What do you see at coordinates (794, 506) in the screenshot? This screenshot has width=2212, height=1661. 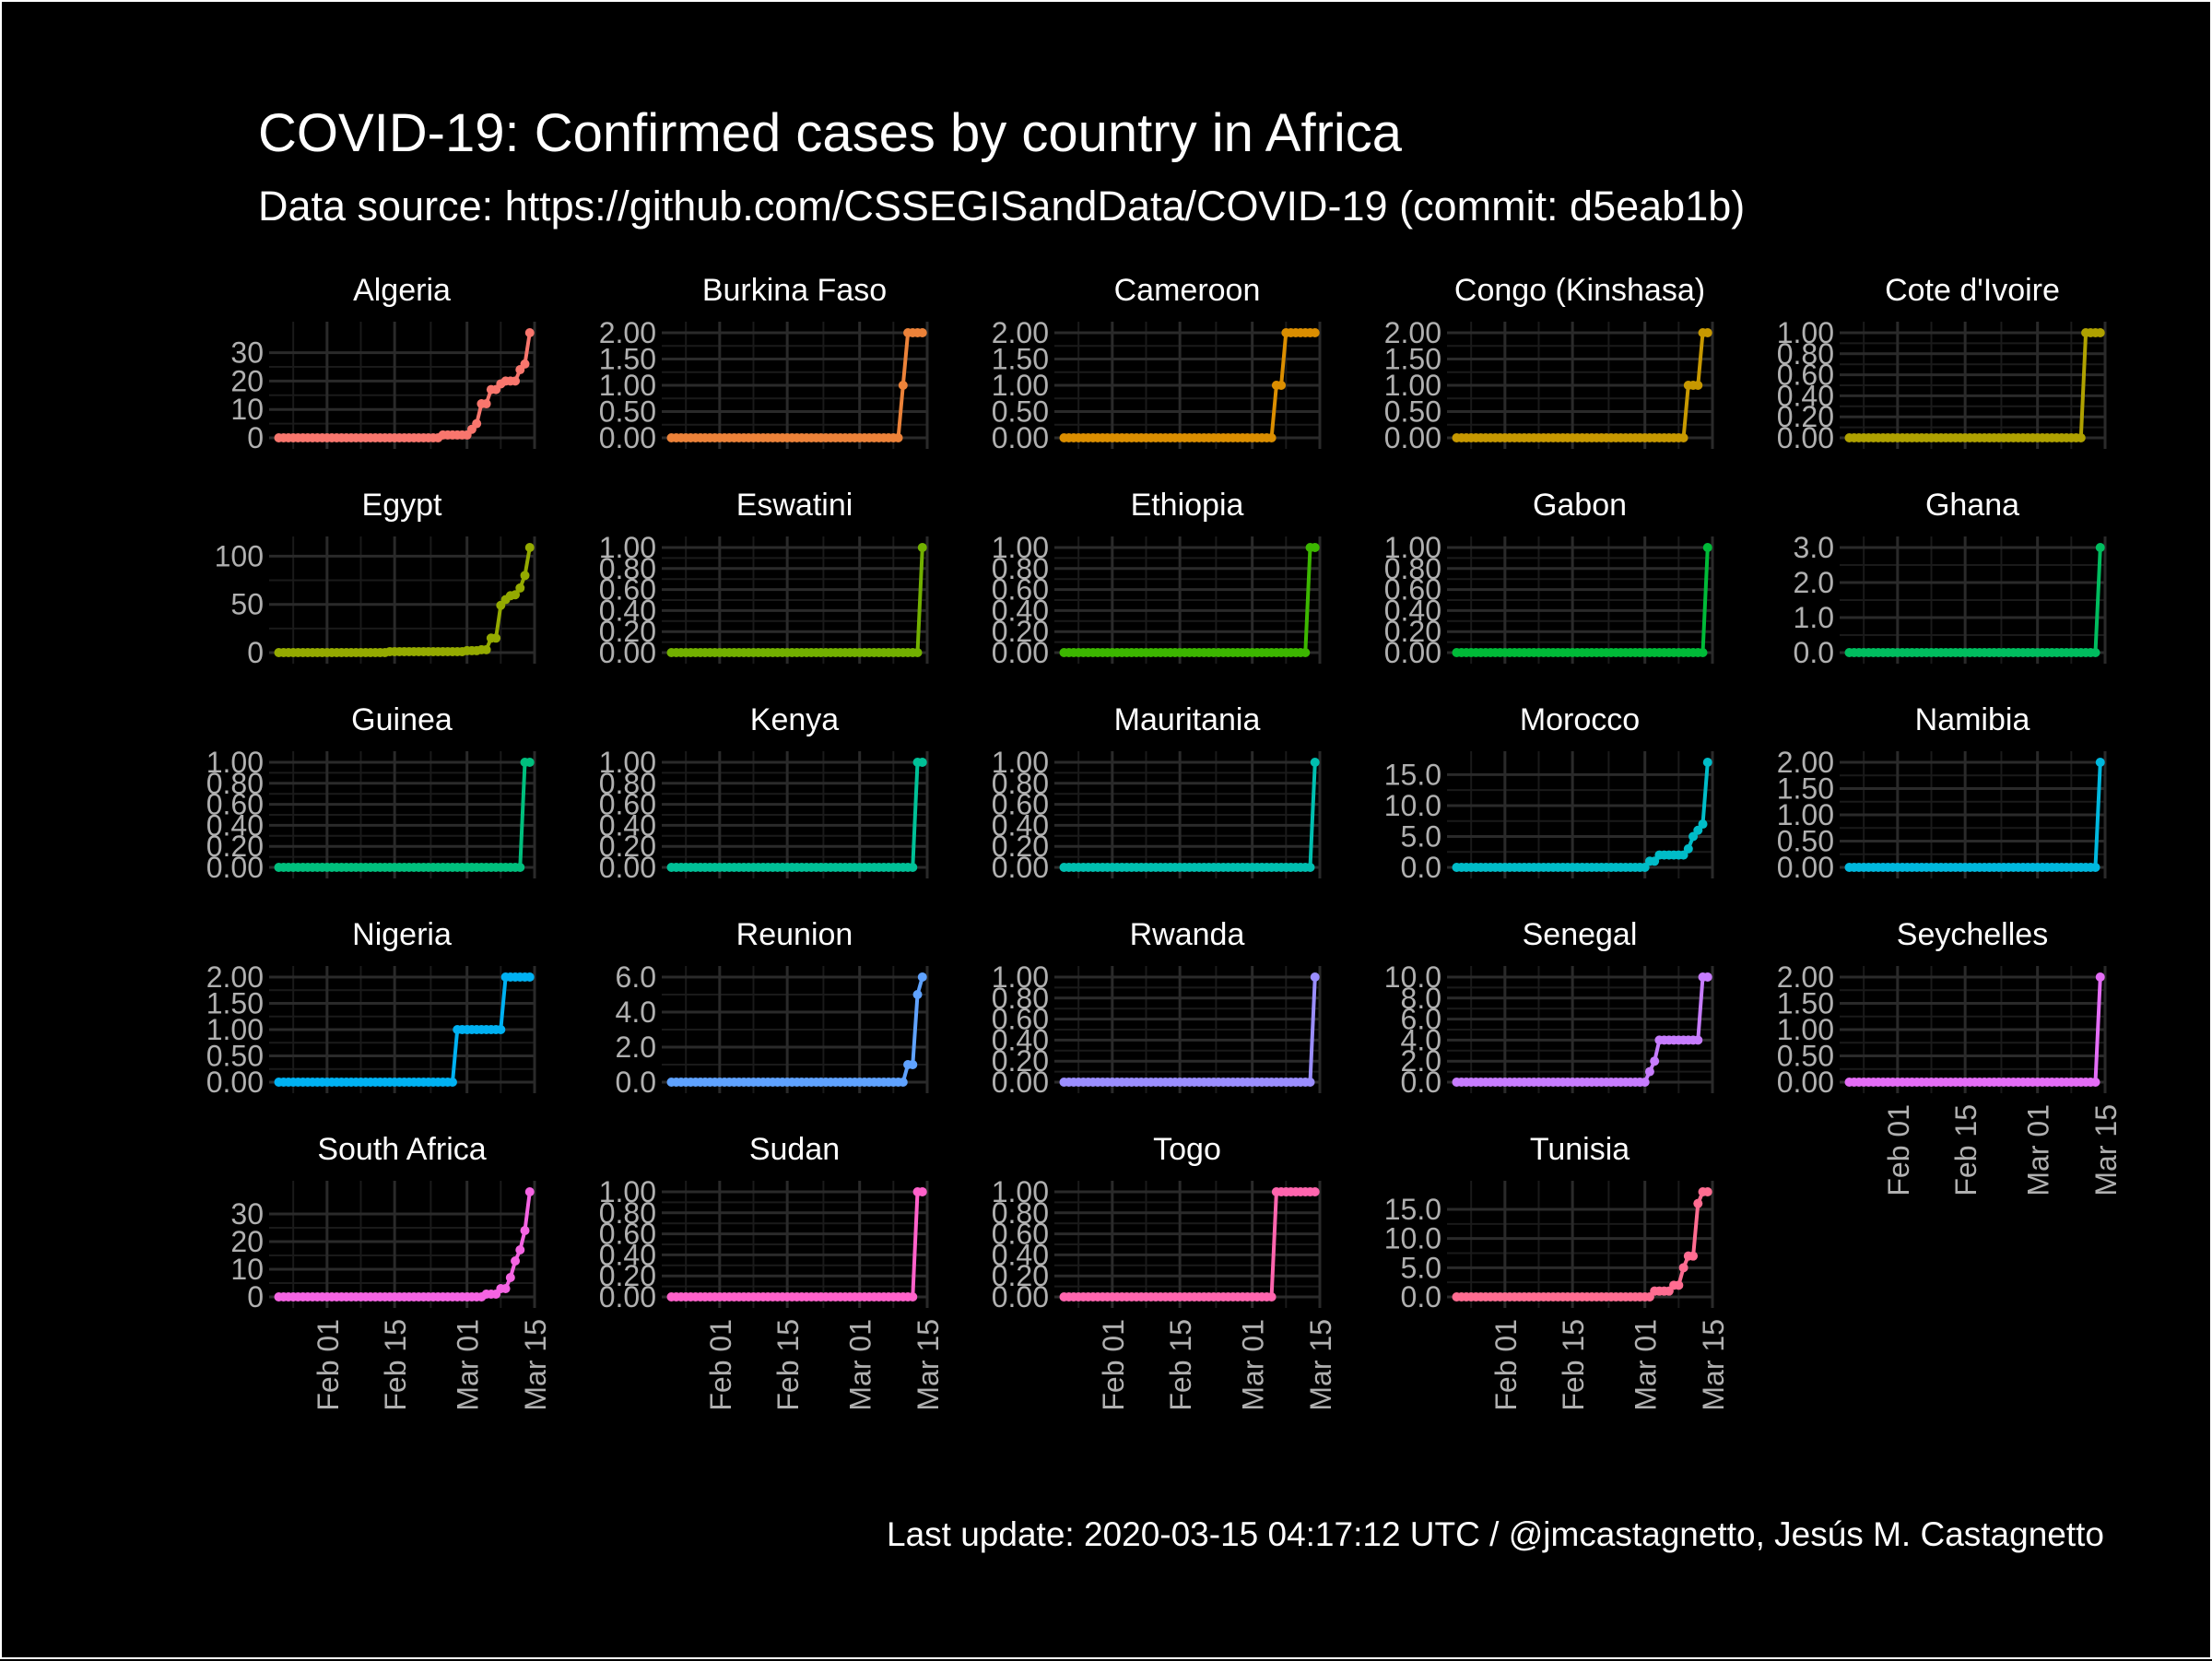 I see `panel-label: Eswatini` at bounding box center [794, 506].